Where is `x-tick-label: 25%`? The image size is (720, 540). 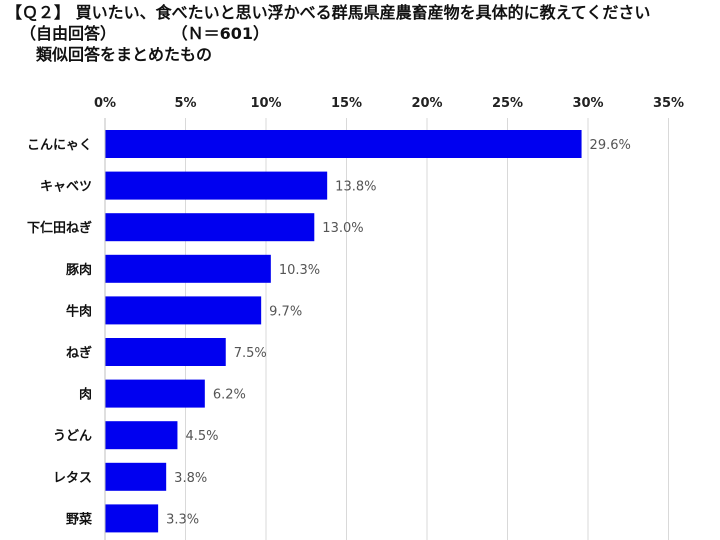
x-tick-label: 25% is located at coordinates (507, 103).